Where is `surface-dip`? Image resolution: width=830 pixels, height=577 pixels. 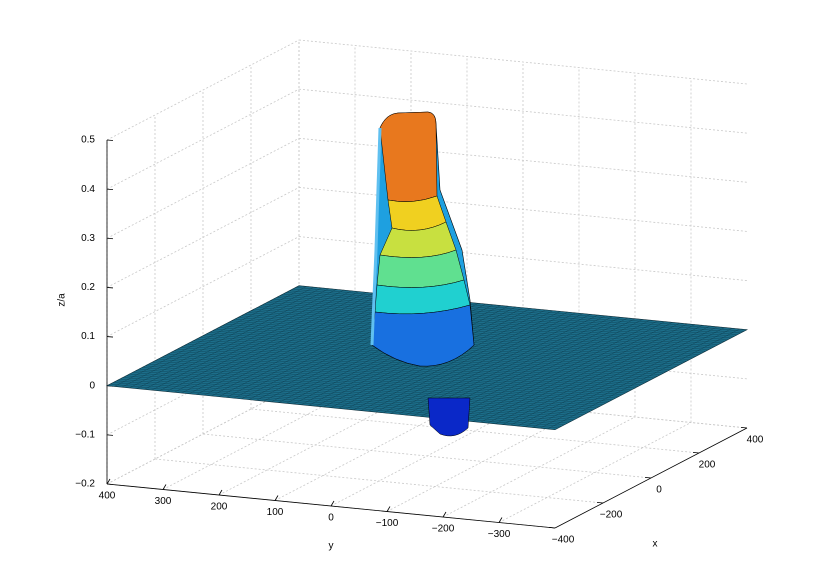 surface-dip is located at coordinates (449, 417).